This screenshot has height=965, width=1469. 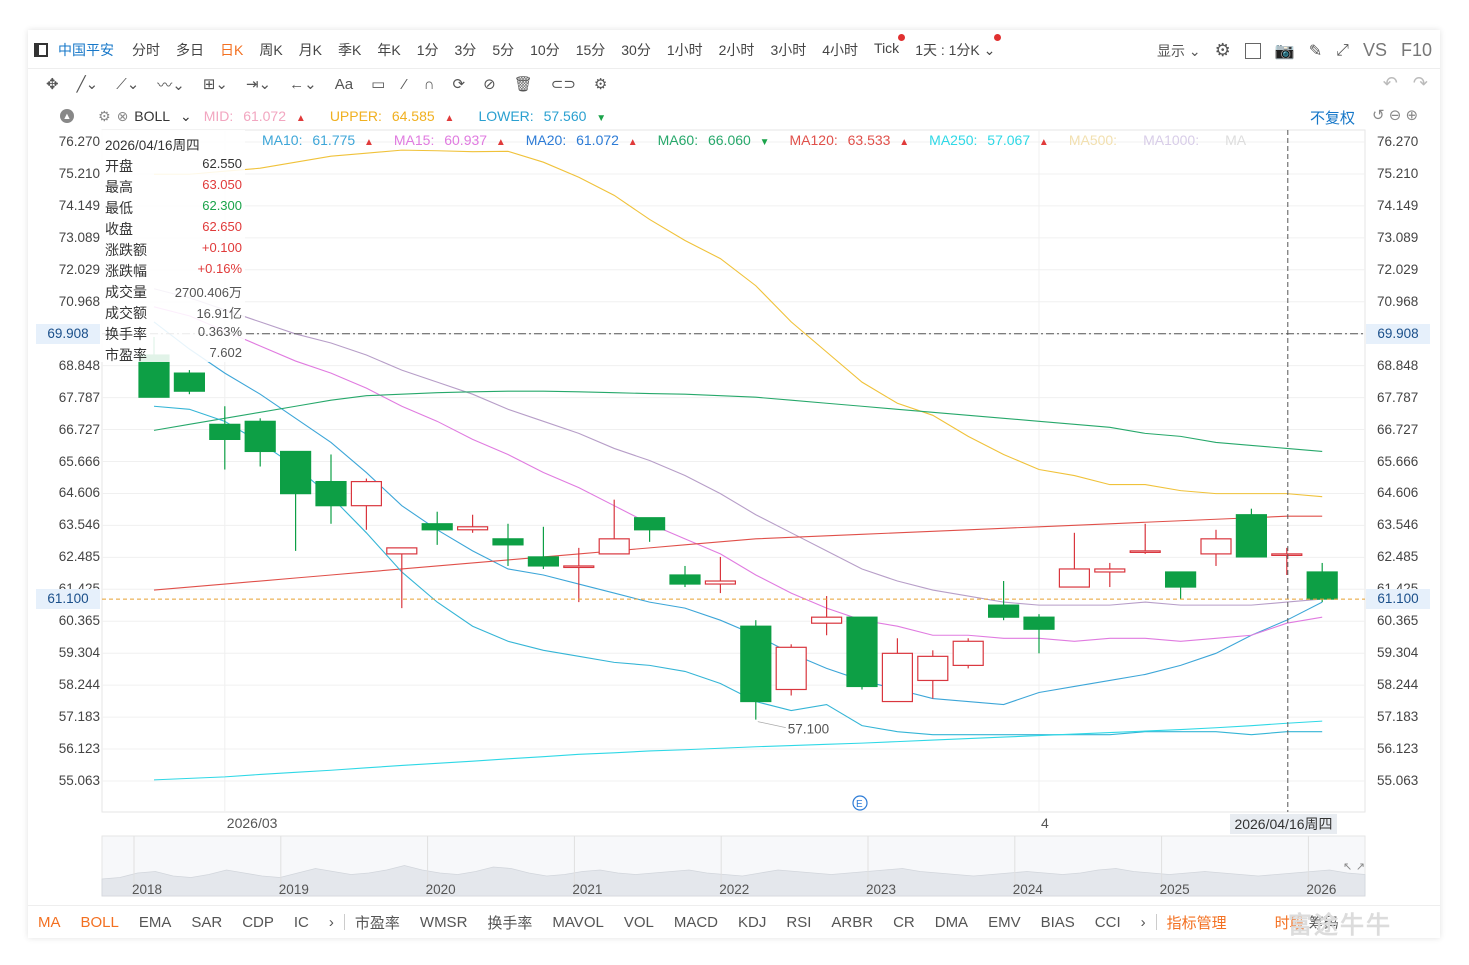 What do you see at coordinates (951, 922) in the screenshot?
I see `indicator-tab-sub: DMA` at bounding box center [951, 922].